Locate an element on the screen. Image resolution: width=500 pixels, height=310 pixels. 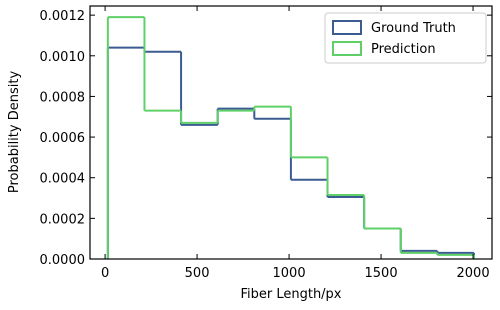
x-tick-label: 500 is located at coordinates (197, 273).